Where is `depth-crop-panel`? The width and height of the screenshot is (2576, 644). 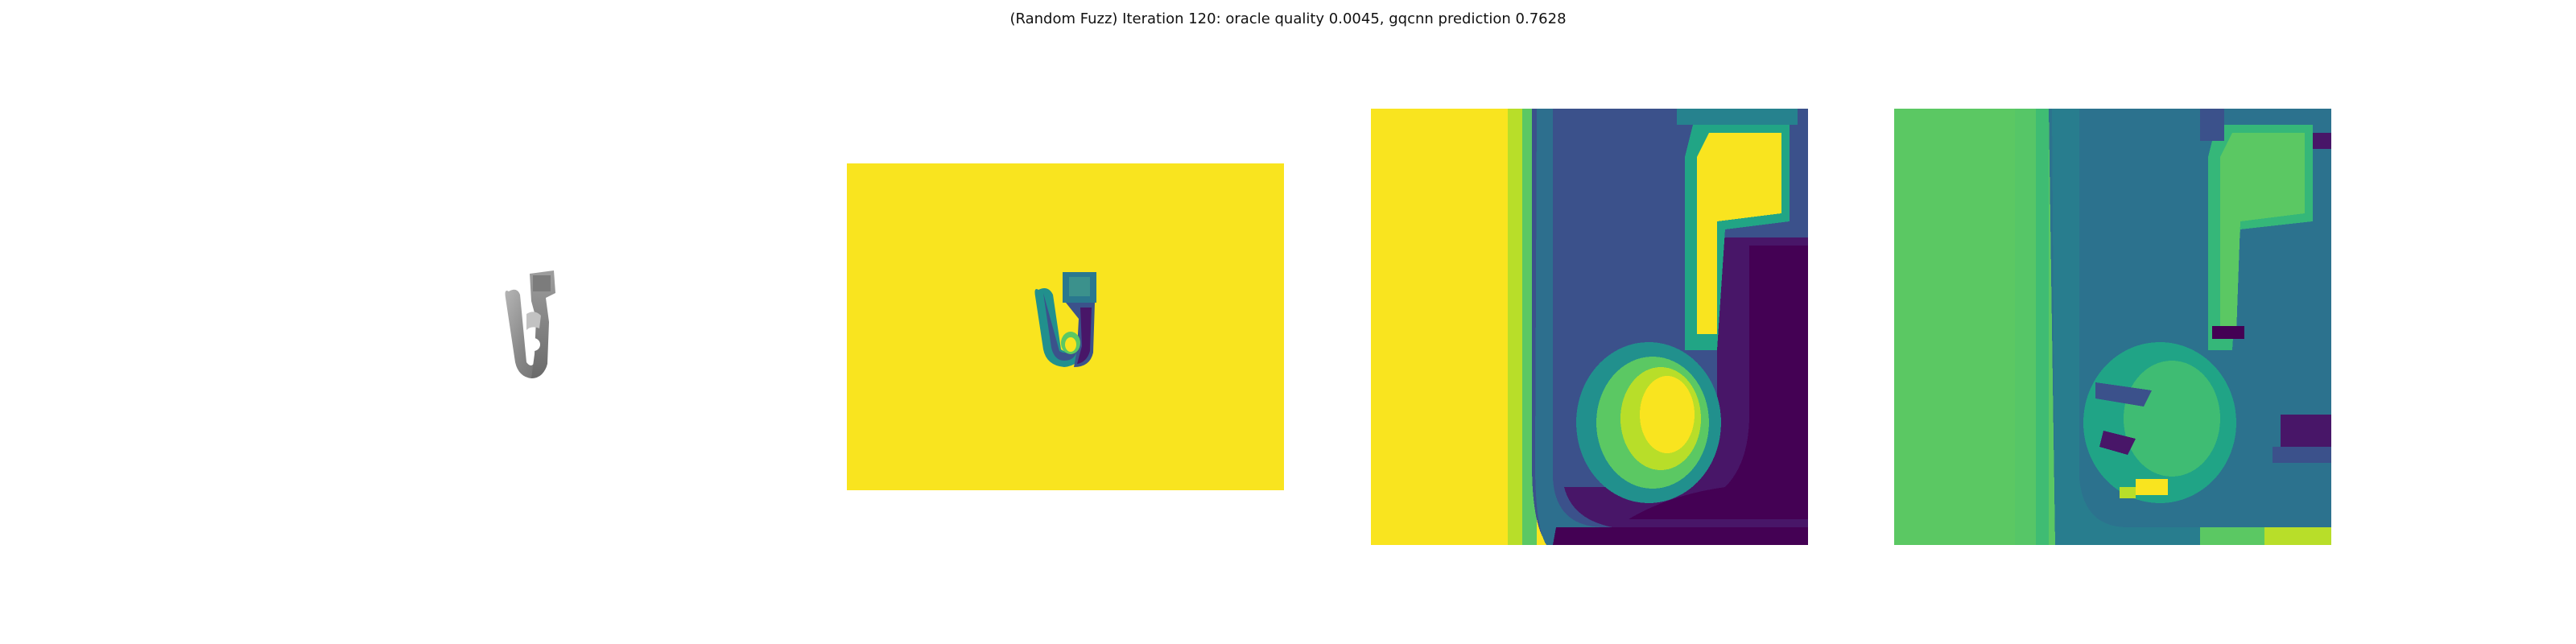 depth-crop-panel is located at coordinates (1589, 327).